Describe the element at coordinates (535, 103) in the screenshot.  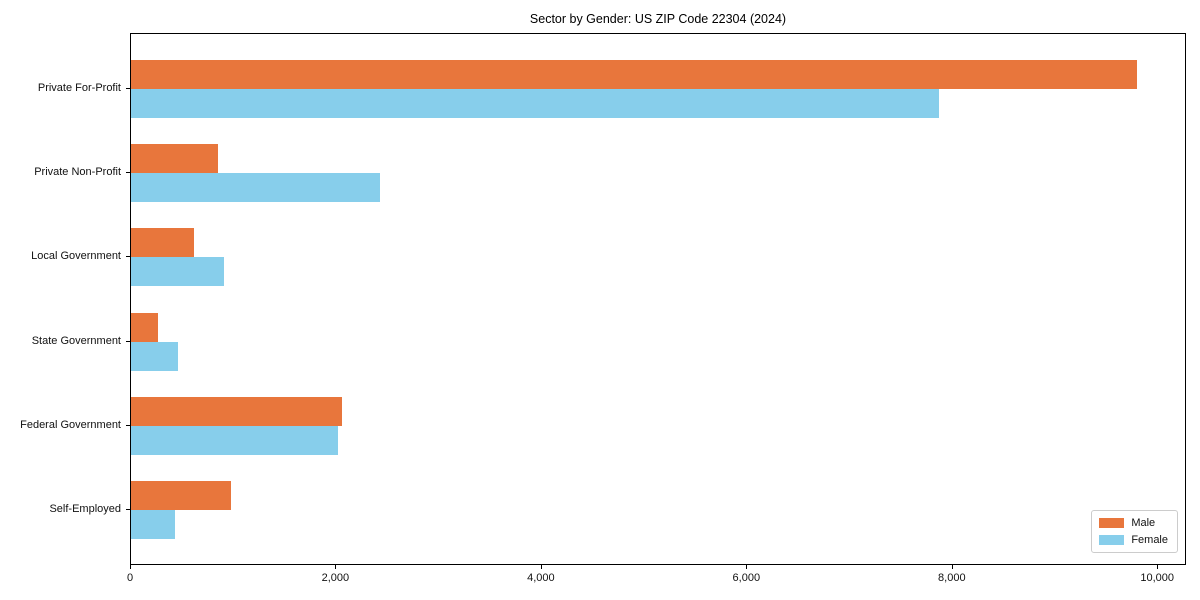
I see `bar-female-private-for-profit` at that location.